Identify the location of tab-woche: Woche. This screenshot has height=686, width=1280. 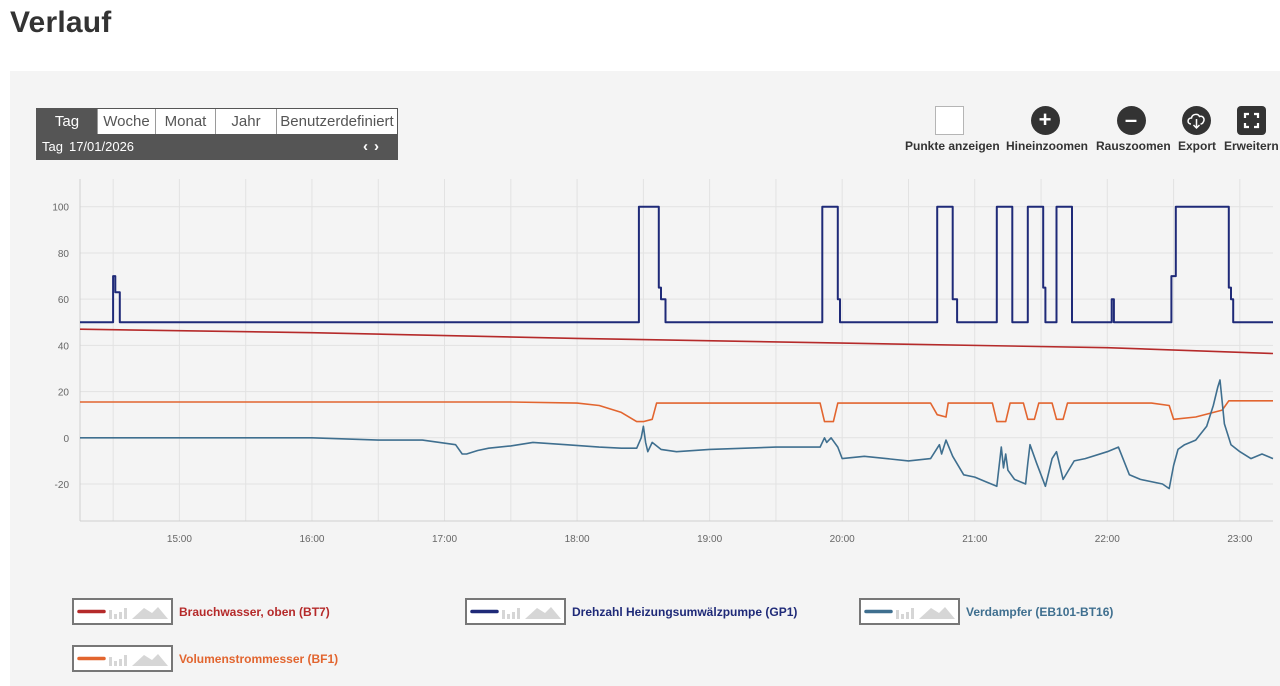
(127, 121).